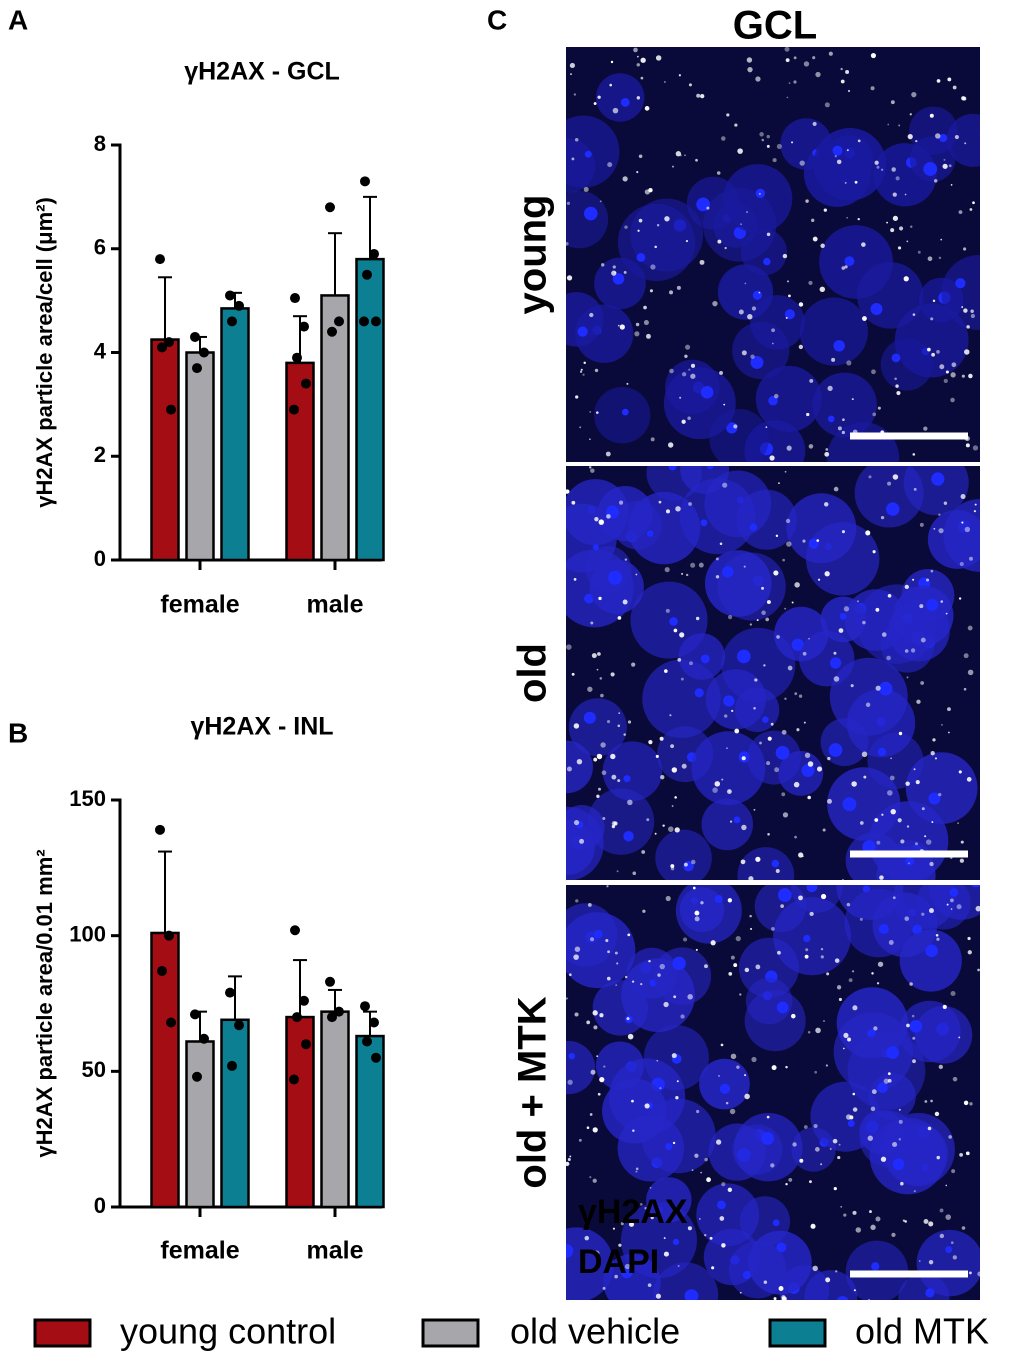 The height and width of the screenshot is (1362, 1020). Describe the element at coordinates (87, 798) in the screenshot. I see `y-tick-label: 150` at that location.